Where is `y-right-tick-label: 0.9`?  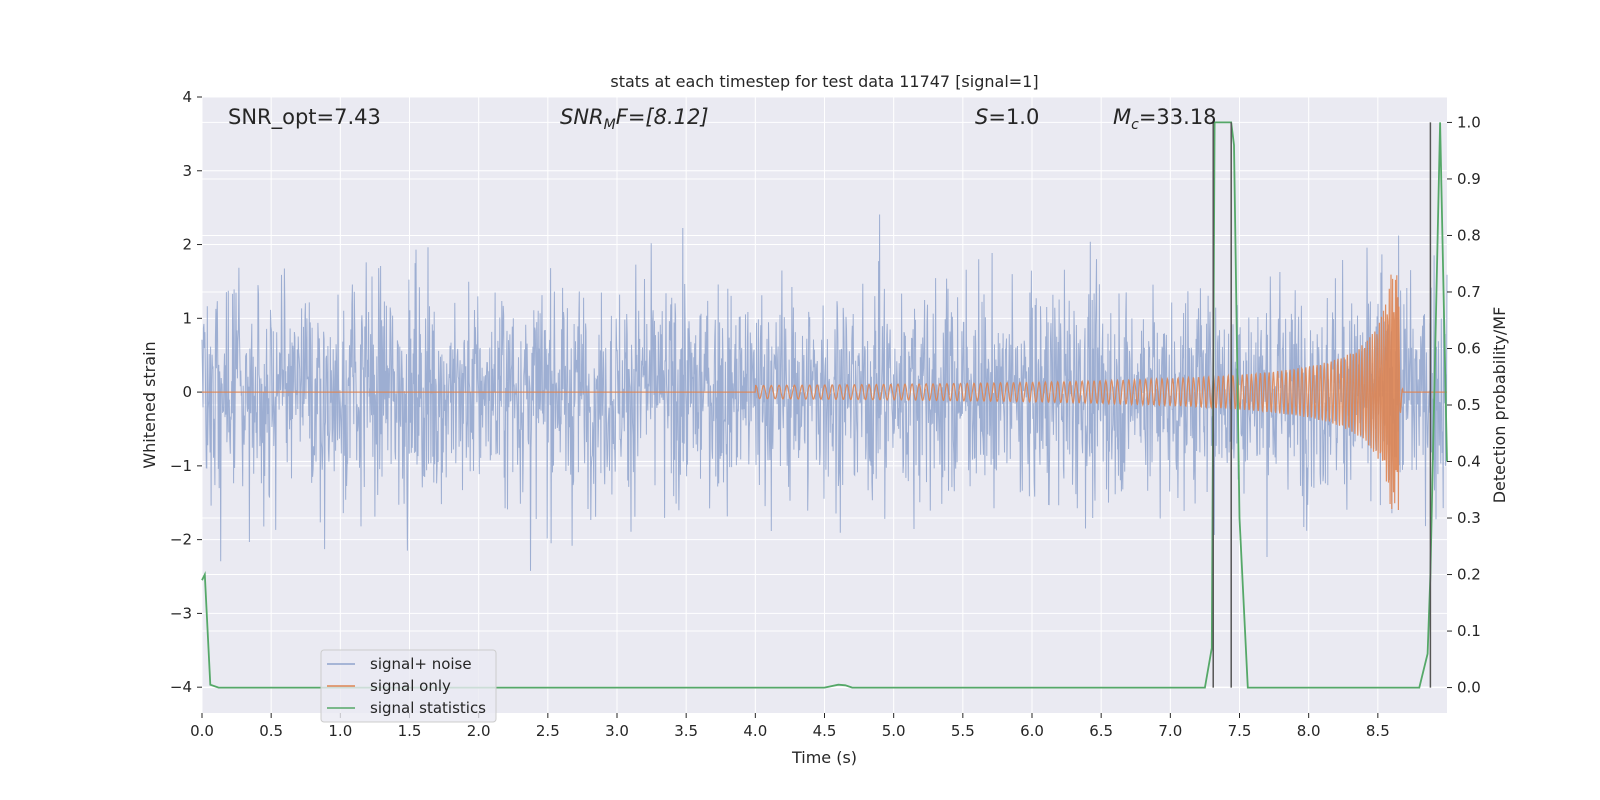 y-right-tick-label: 0.9 is located at coordinates (1469, 179).